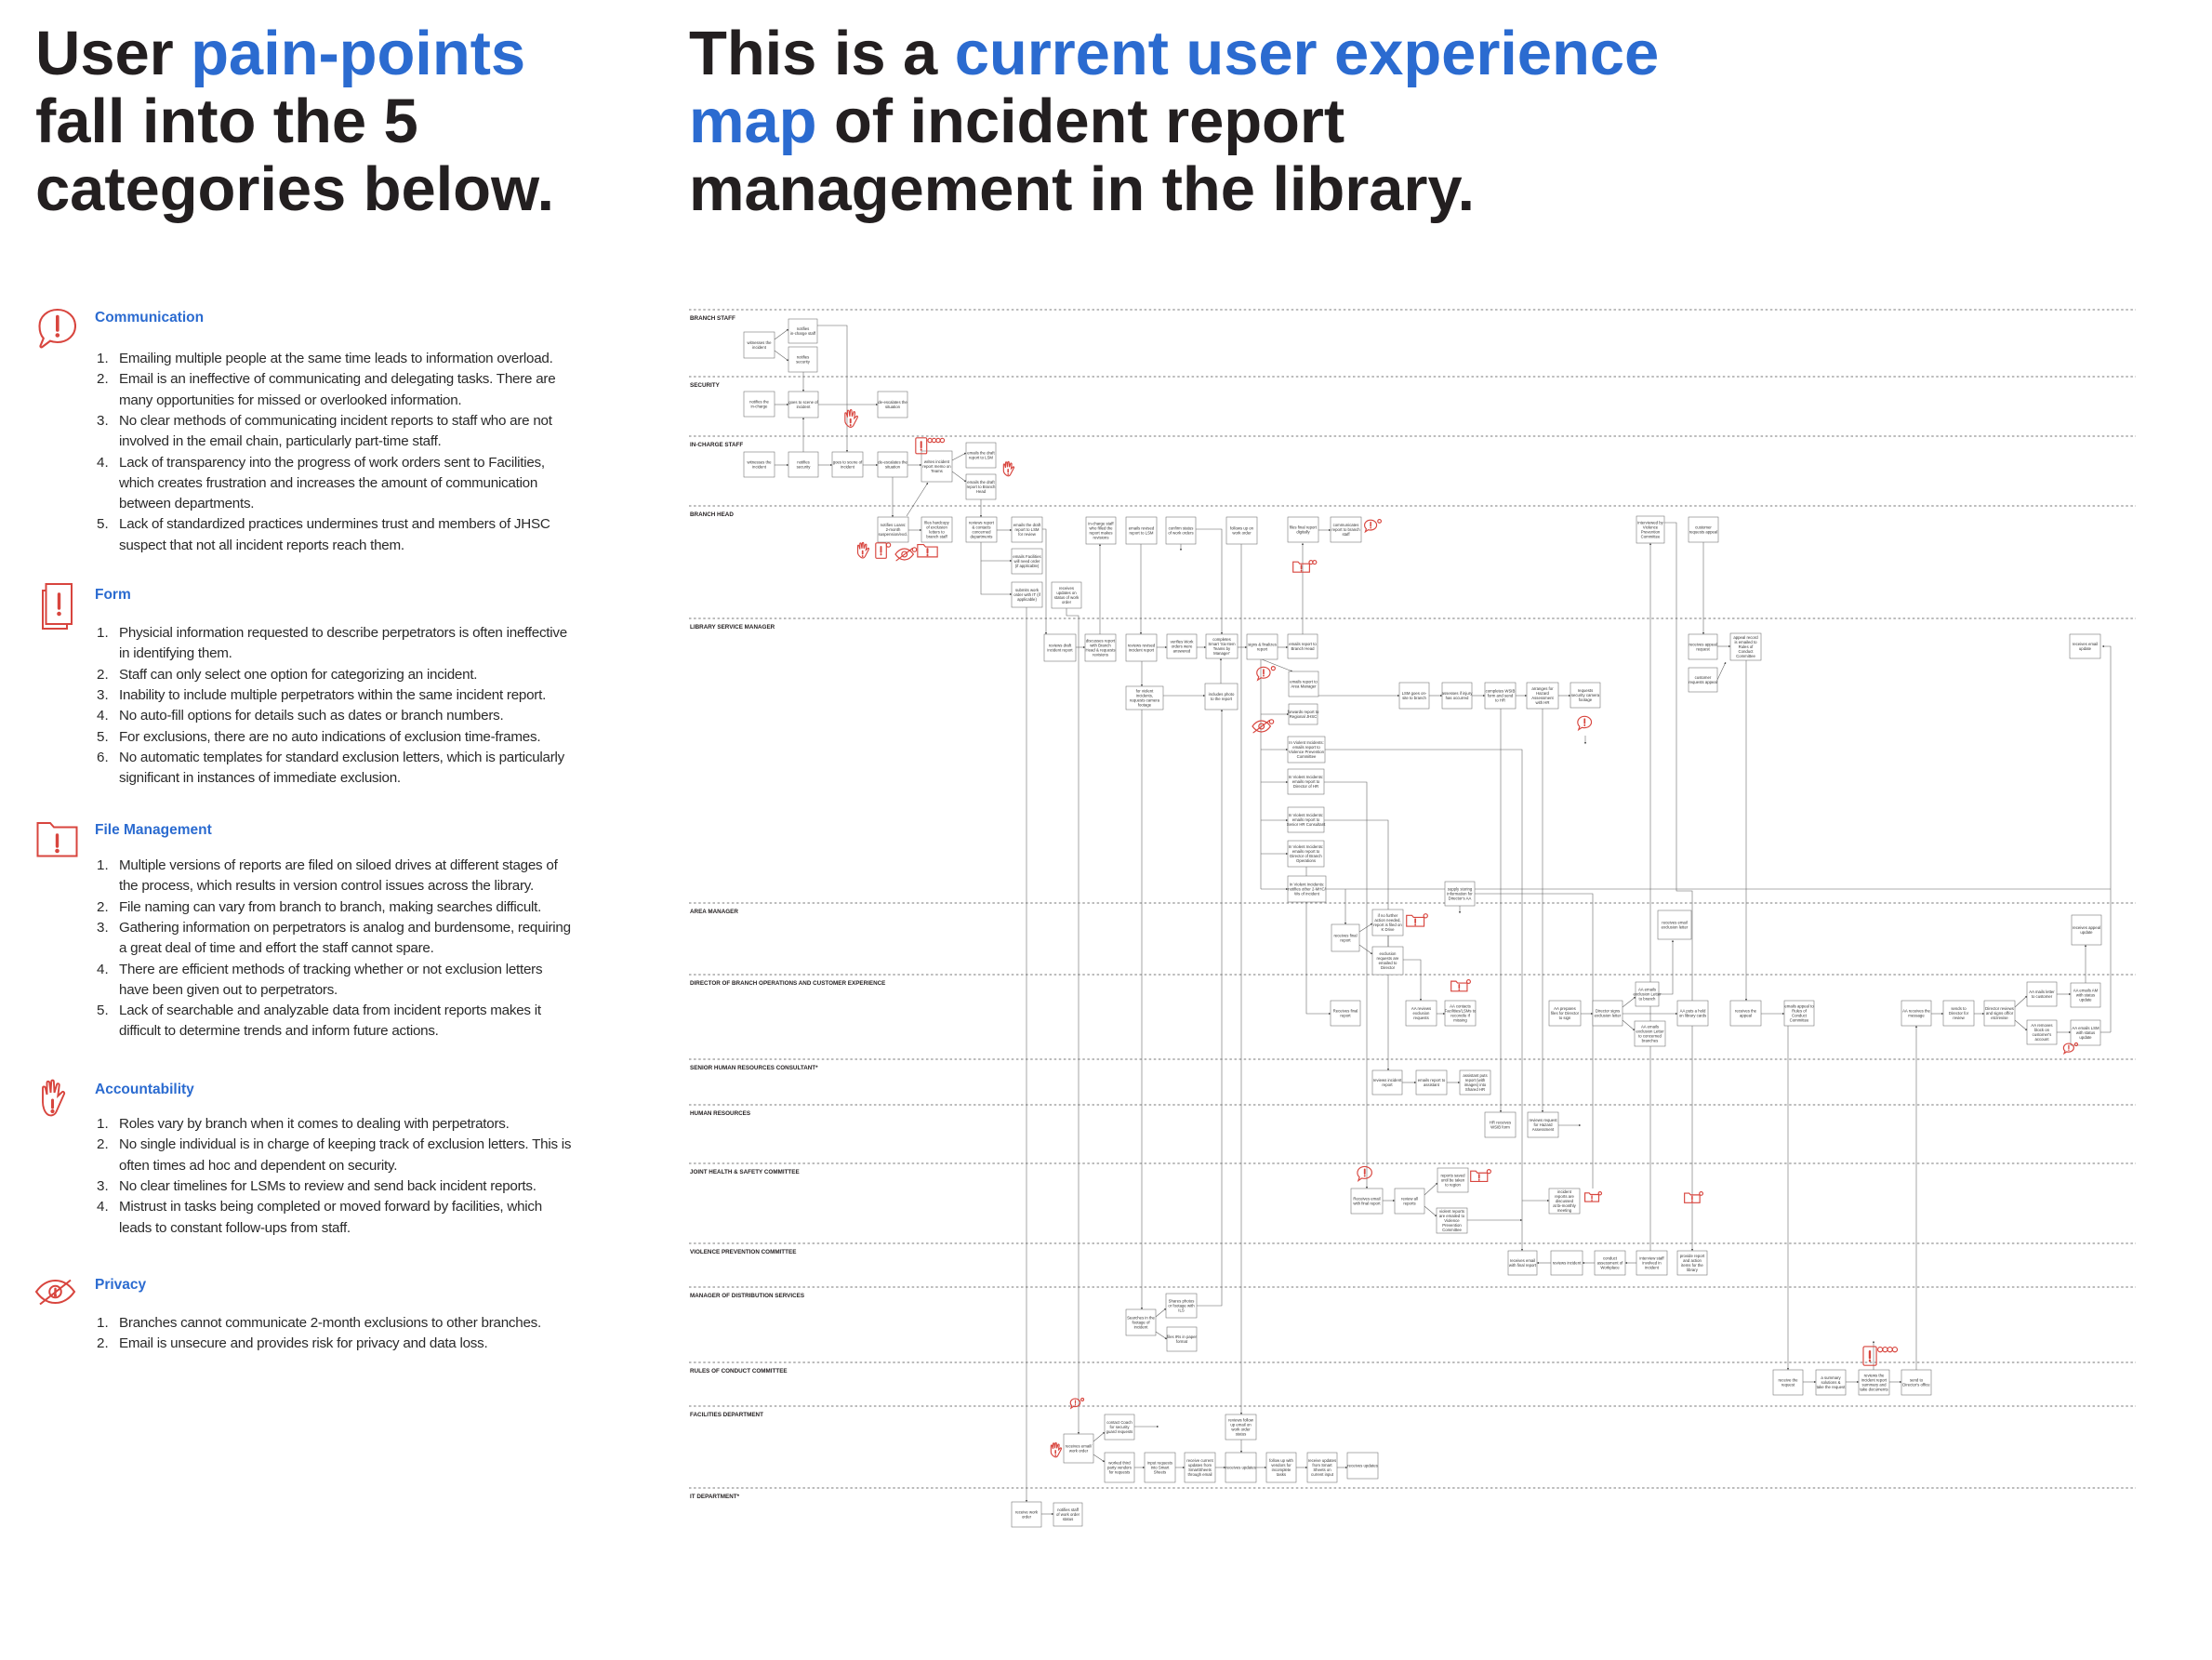 Image resolution: width=2212 pixels, height=1660 pixels. Describe the element at coordinates (726, 1415) in the screenshot. I see `svg-text: FACILITIES DEPARTMENT` at that location.